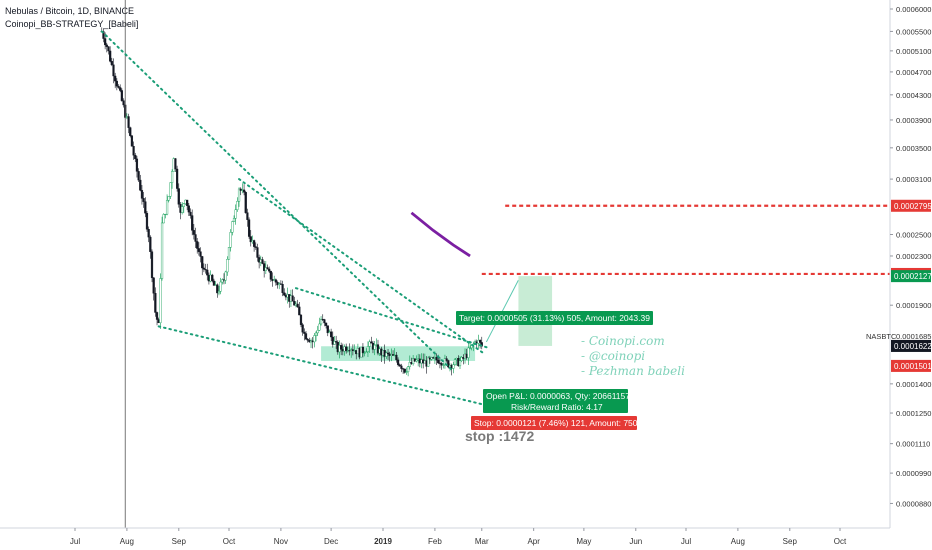 Image resolution: width=932 pixels, height=550 pixels. Describe the element at coordinates (613, 356) in the screenshot. I see `watermark-line-2: - @coinopi` at that location.